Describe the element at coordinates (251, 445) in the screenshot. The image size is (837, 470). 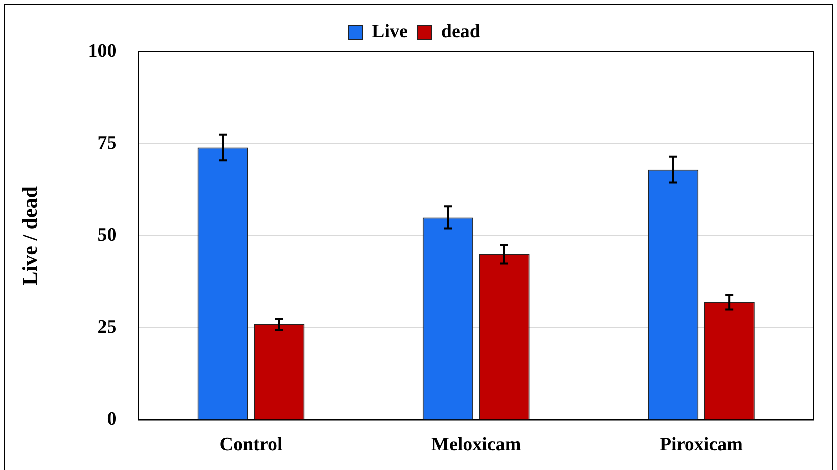
I see `x-tick-label: Control` at that location.